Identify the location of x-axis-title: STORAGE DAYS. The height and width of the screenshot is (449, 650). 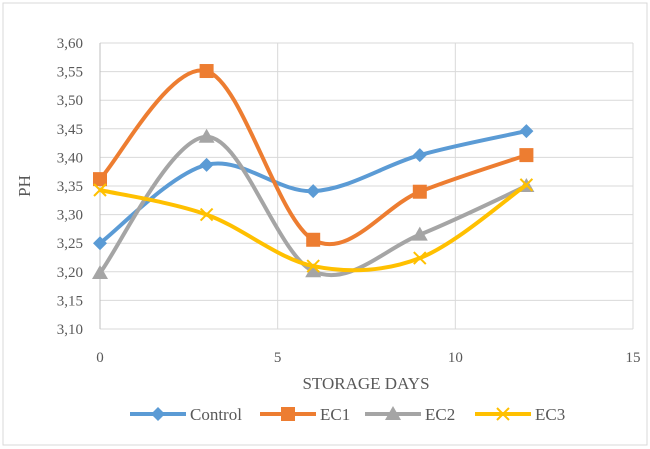
(365, 383).